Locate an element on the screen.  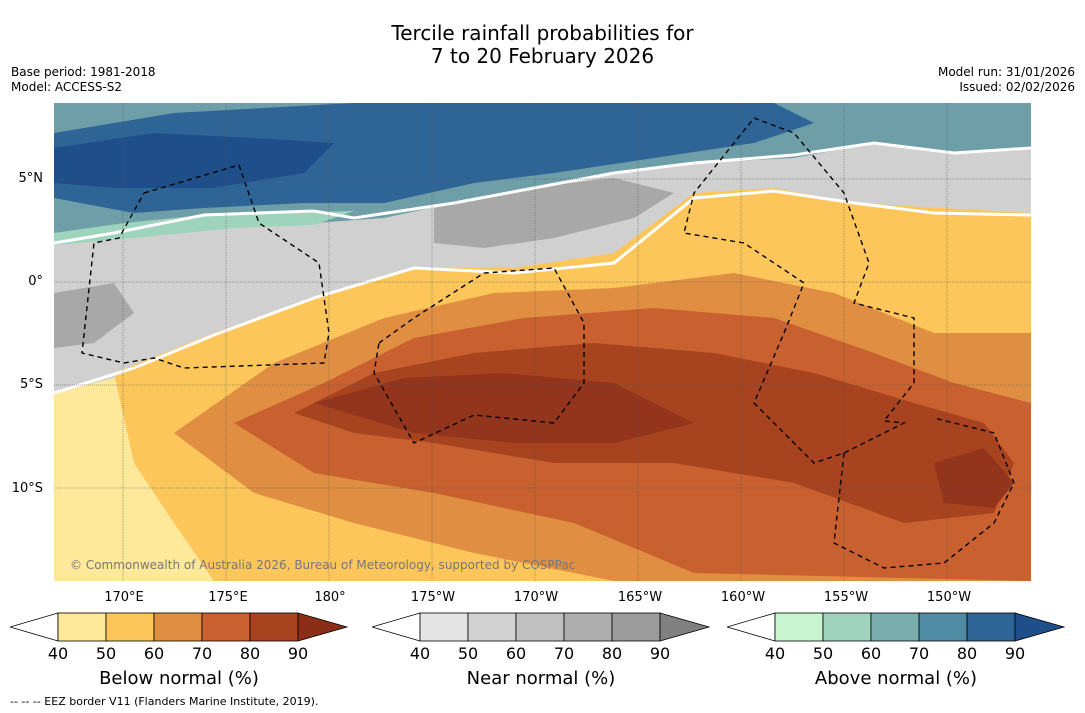
lon-label-175e: 175°E is located at coordinates (228, 597).